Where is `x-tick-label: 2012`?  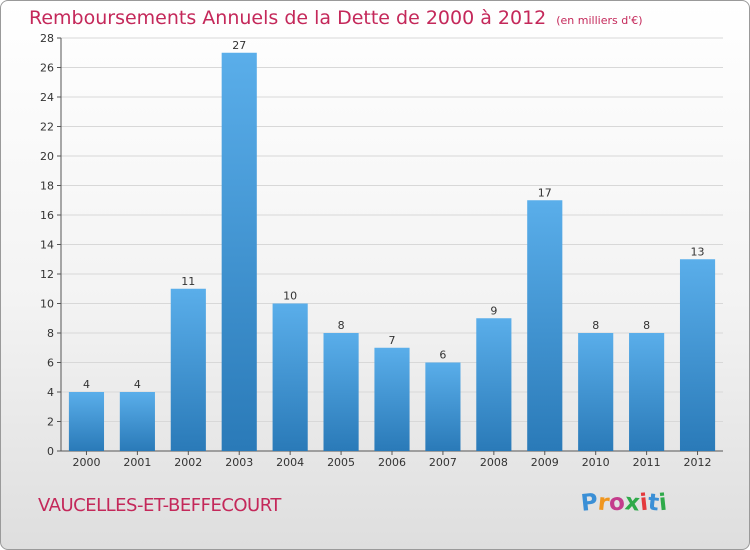
x-tick-label: 2012 is located at coordinates (698, 462).